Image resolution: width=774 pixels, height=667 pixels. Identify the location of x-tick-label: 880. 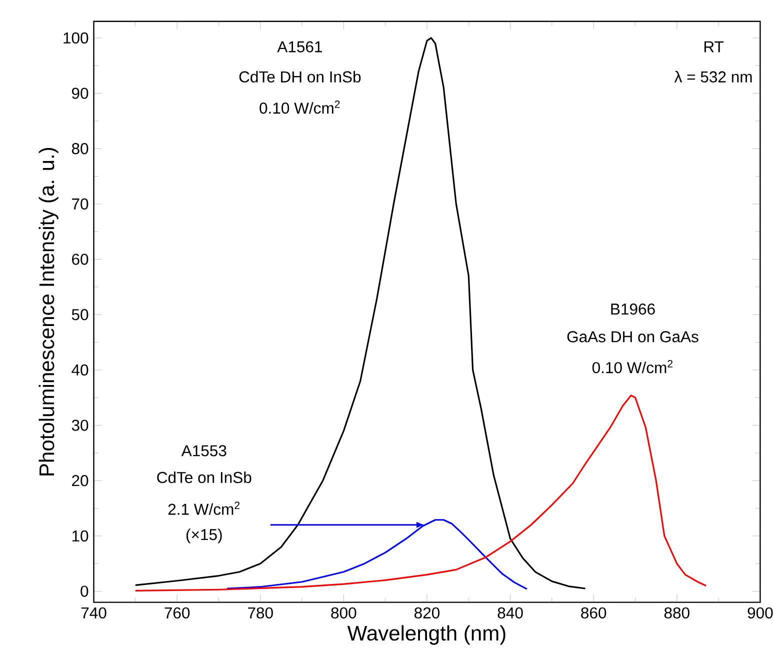
(677, 612).